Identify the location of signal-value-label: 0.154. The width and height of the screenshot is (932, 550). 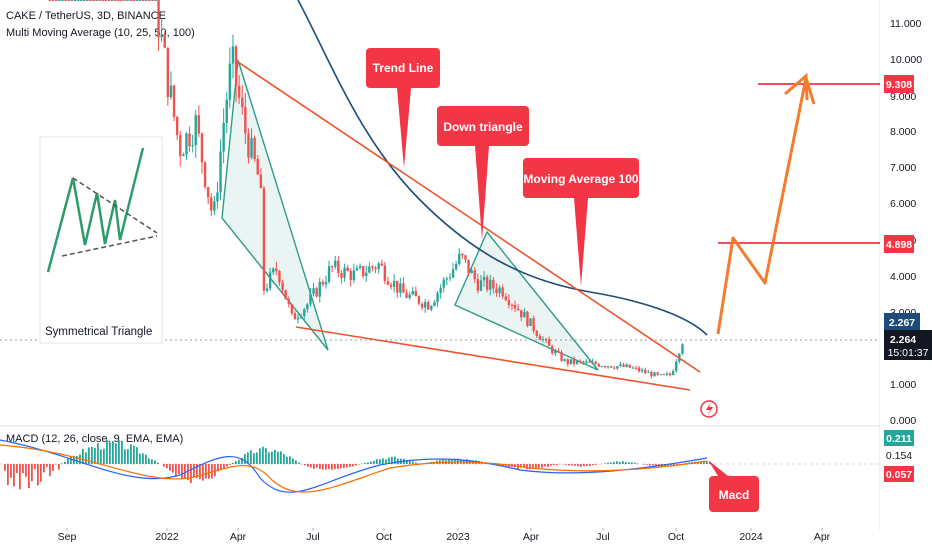
(899, 455).